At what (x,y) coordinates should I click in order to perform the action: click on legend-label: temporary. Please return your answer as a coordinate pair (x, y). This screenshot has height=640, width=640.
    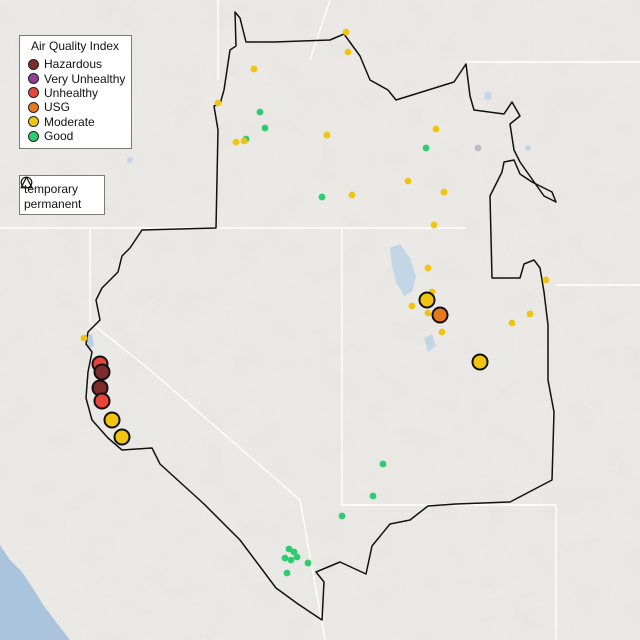
    Looking at the image, I should click on (51, 188).